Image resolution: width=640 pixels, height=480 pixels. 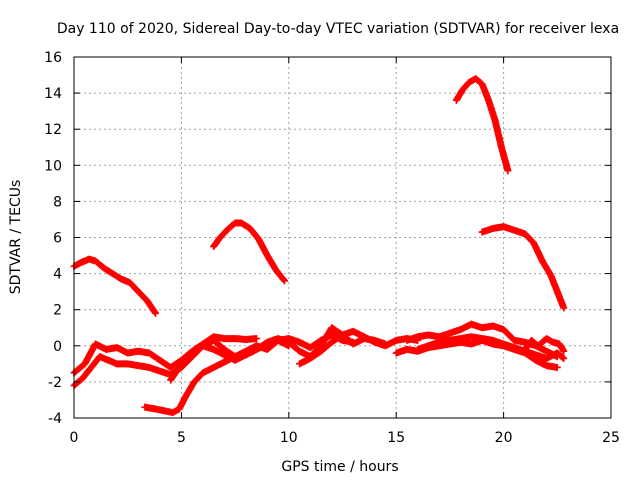 I want to click on y-tick-label: 10, so click(x=53, y=166).